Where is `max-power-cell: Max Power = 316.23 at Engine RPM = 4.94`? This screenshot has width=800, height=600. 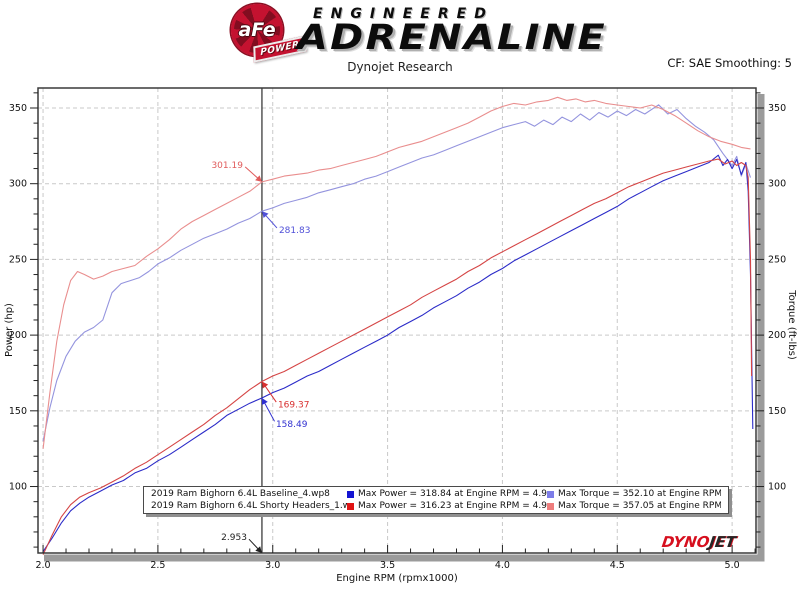 max-power-cell: Max Power = 316.23 at Engine RPM = 4.94 is located at coordinates (447, 506).